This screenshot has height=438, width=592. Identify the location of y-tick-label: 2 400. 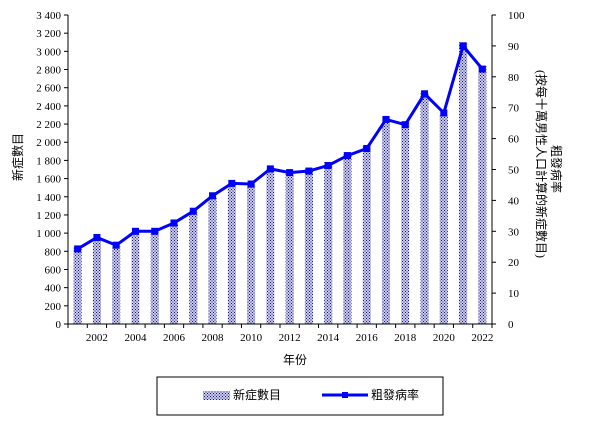
(48, 107).